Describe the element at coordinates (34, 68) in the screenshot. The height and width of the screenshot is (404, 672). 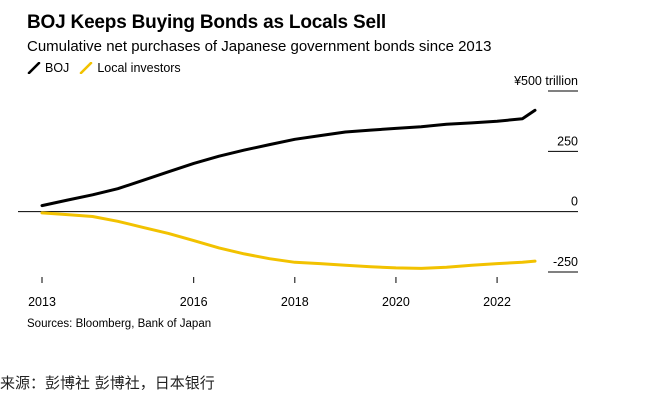
I see `legend-swatch-boj` at that location.